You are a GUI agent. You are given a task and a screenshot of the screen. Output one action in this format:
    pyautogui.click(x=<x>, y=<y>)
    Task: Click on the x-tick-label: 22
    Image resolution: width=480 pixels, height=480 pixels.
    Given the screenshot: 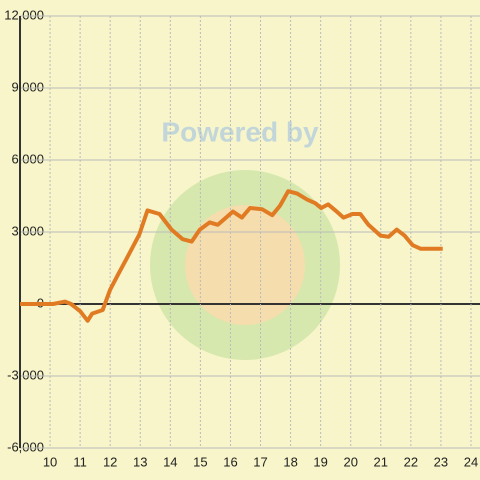 What is the action you would take?
    pyautogui.click(x=411, y=461)
    